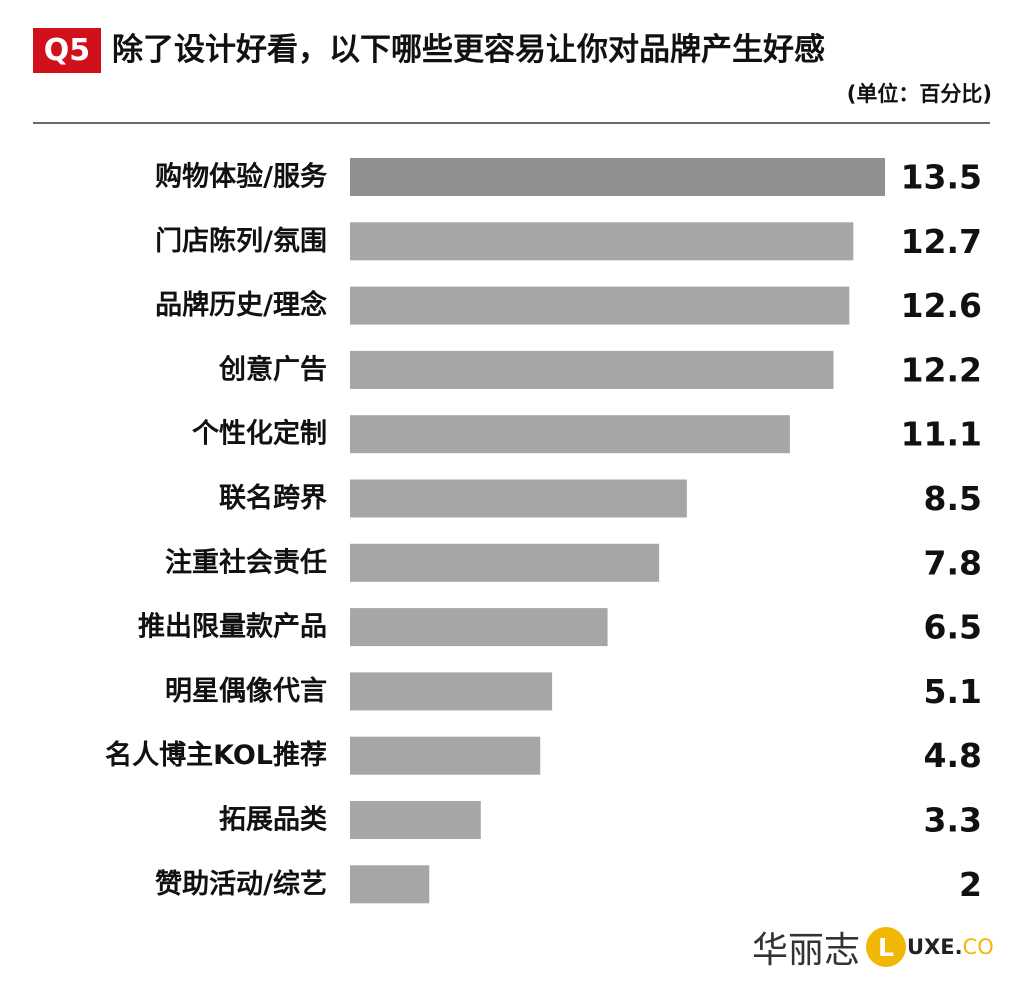 The width and height of the screenshot is (1024, 995). What do you see at coordinates (241, 884) in the screenshot?
I see `category-label: 赞助活动/综艺` at bounding box center [241, 884].